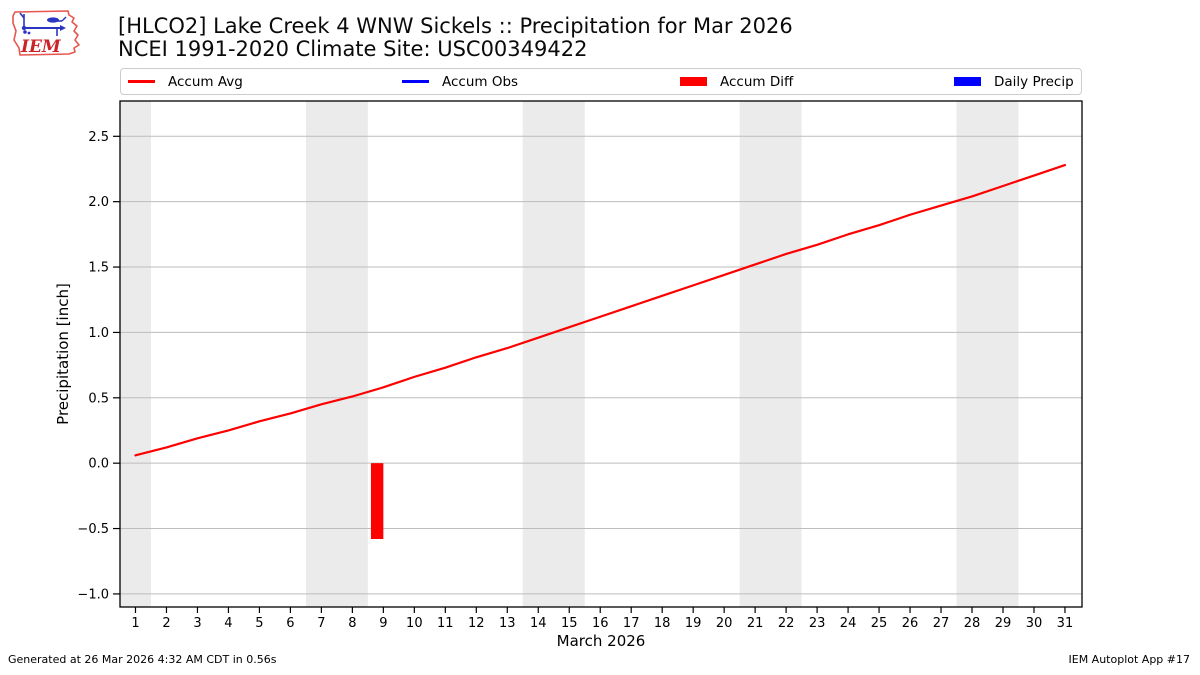 This screenshot has width=1200, height=675. I want to click on y-tick-label: −0.5, so click(93, 529).